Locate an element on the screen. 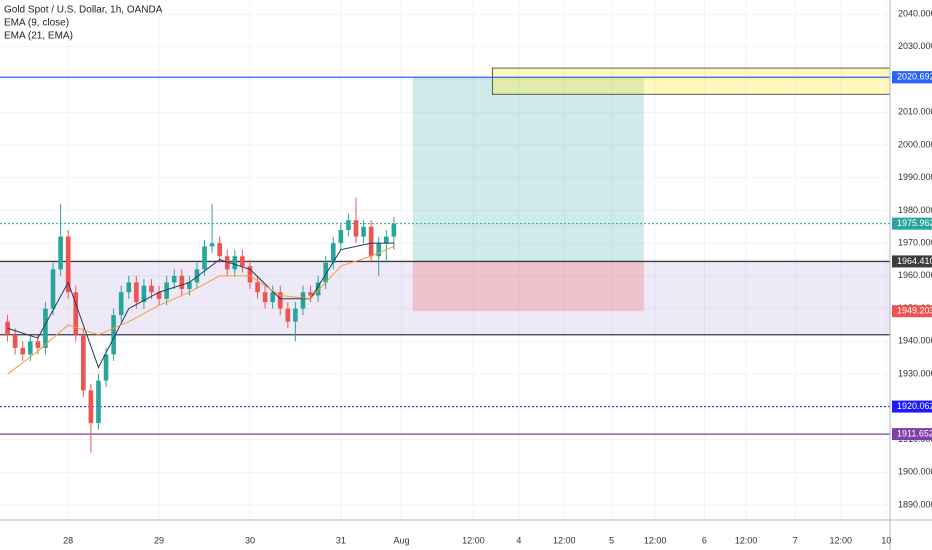 The height and width of the screenshot is (550, 932). y-tick-label: 2000.000 is located at coordinates (915, 144).